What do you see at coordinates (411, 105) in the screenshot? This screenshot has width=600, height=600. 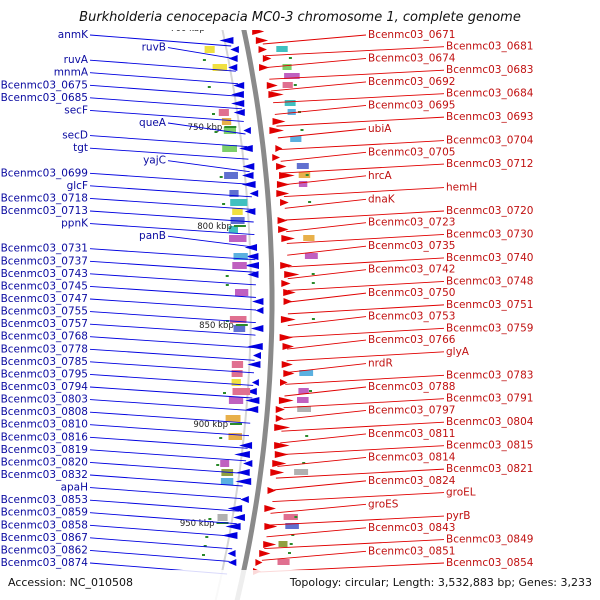 I see `right-gene-label: Bcenmc03_0695` at bounding box center [411, 105].